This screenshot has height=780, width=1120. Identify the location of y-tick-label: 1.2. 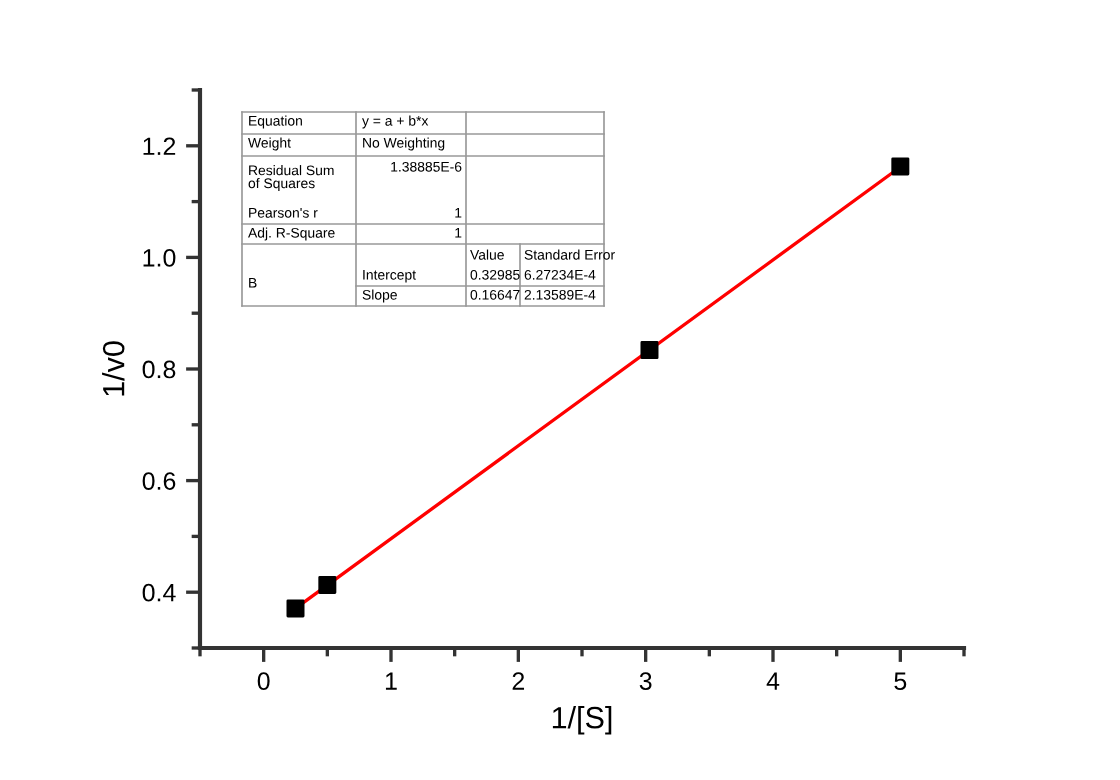
(159, 146).